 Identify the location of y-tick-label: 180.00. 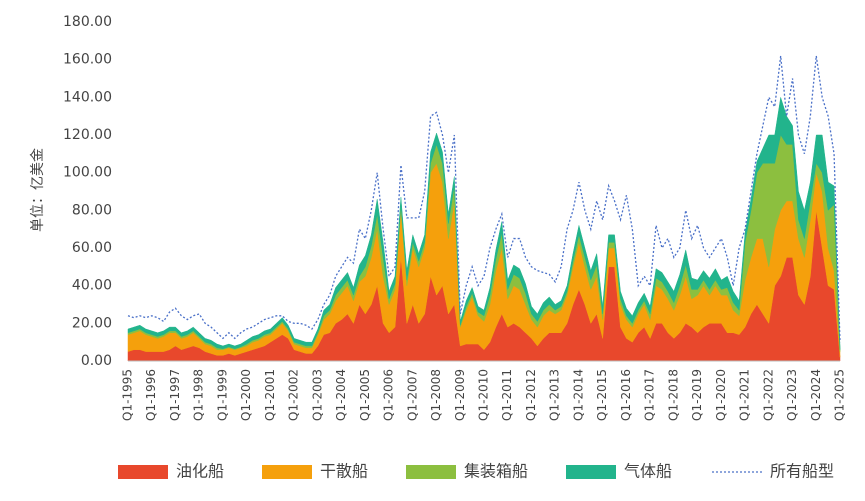
(87, 22).